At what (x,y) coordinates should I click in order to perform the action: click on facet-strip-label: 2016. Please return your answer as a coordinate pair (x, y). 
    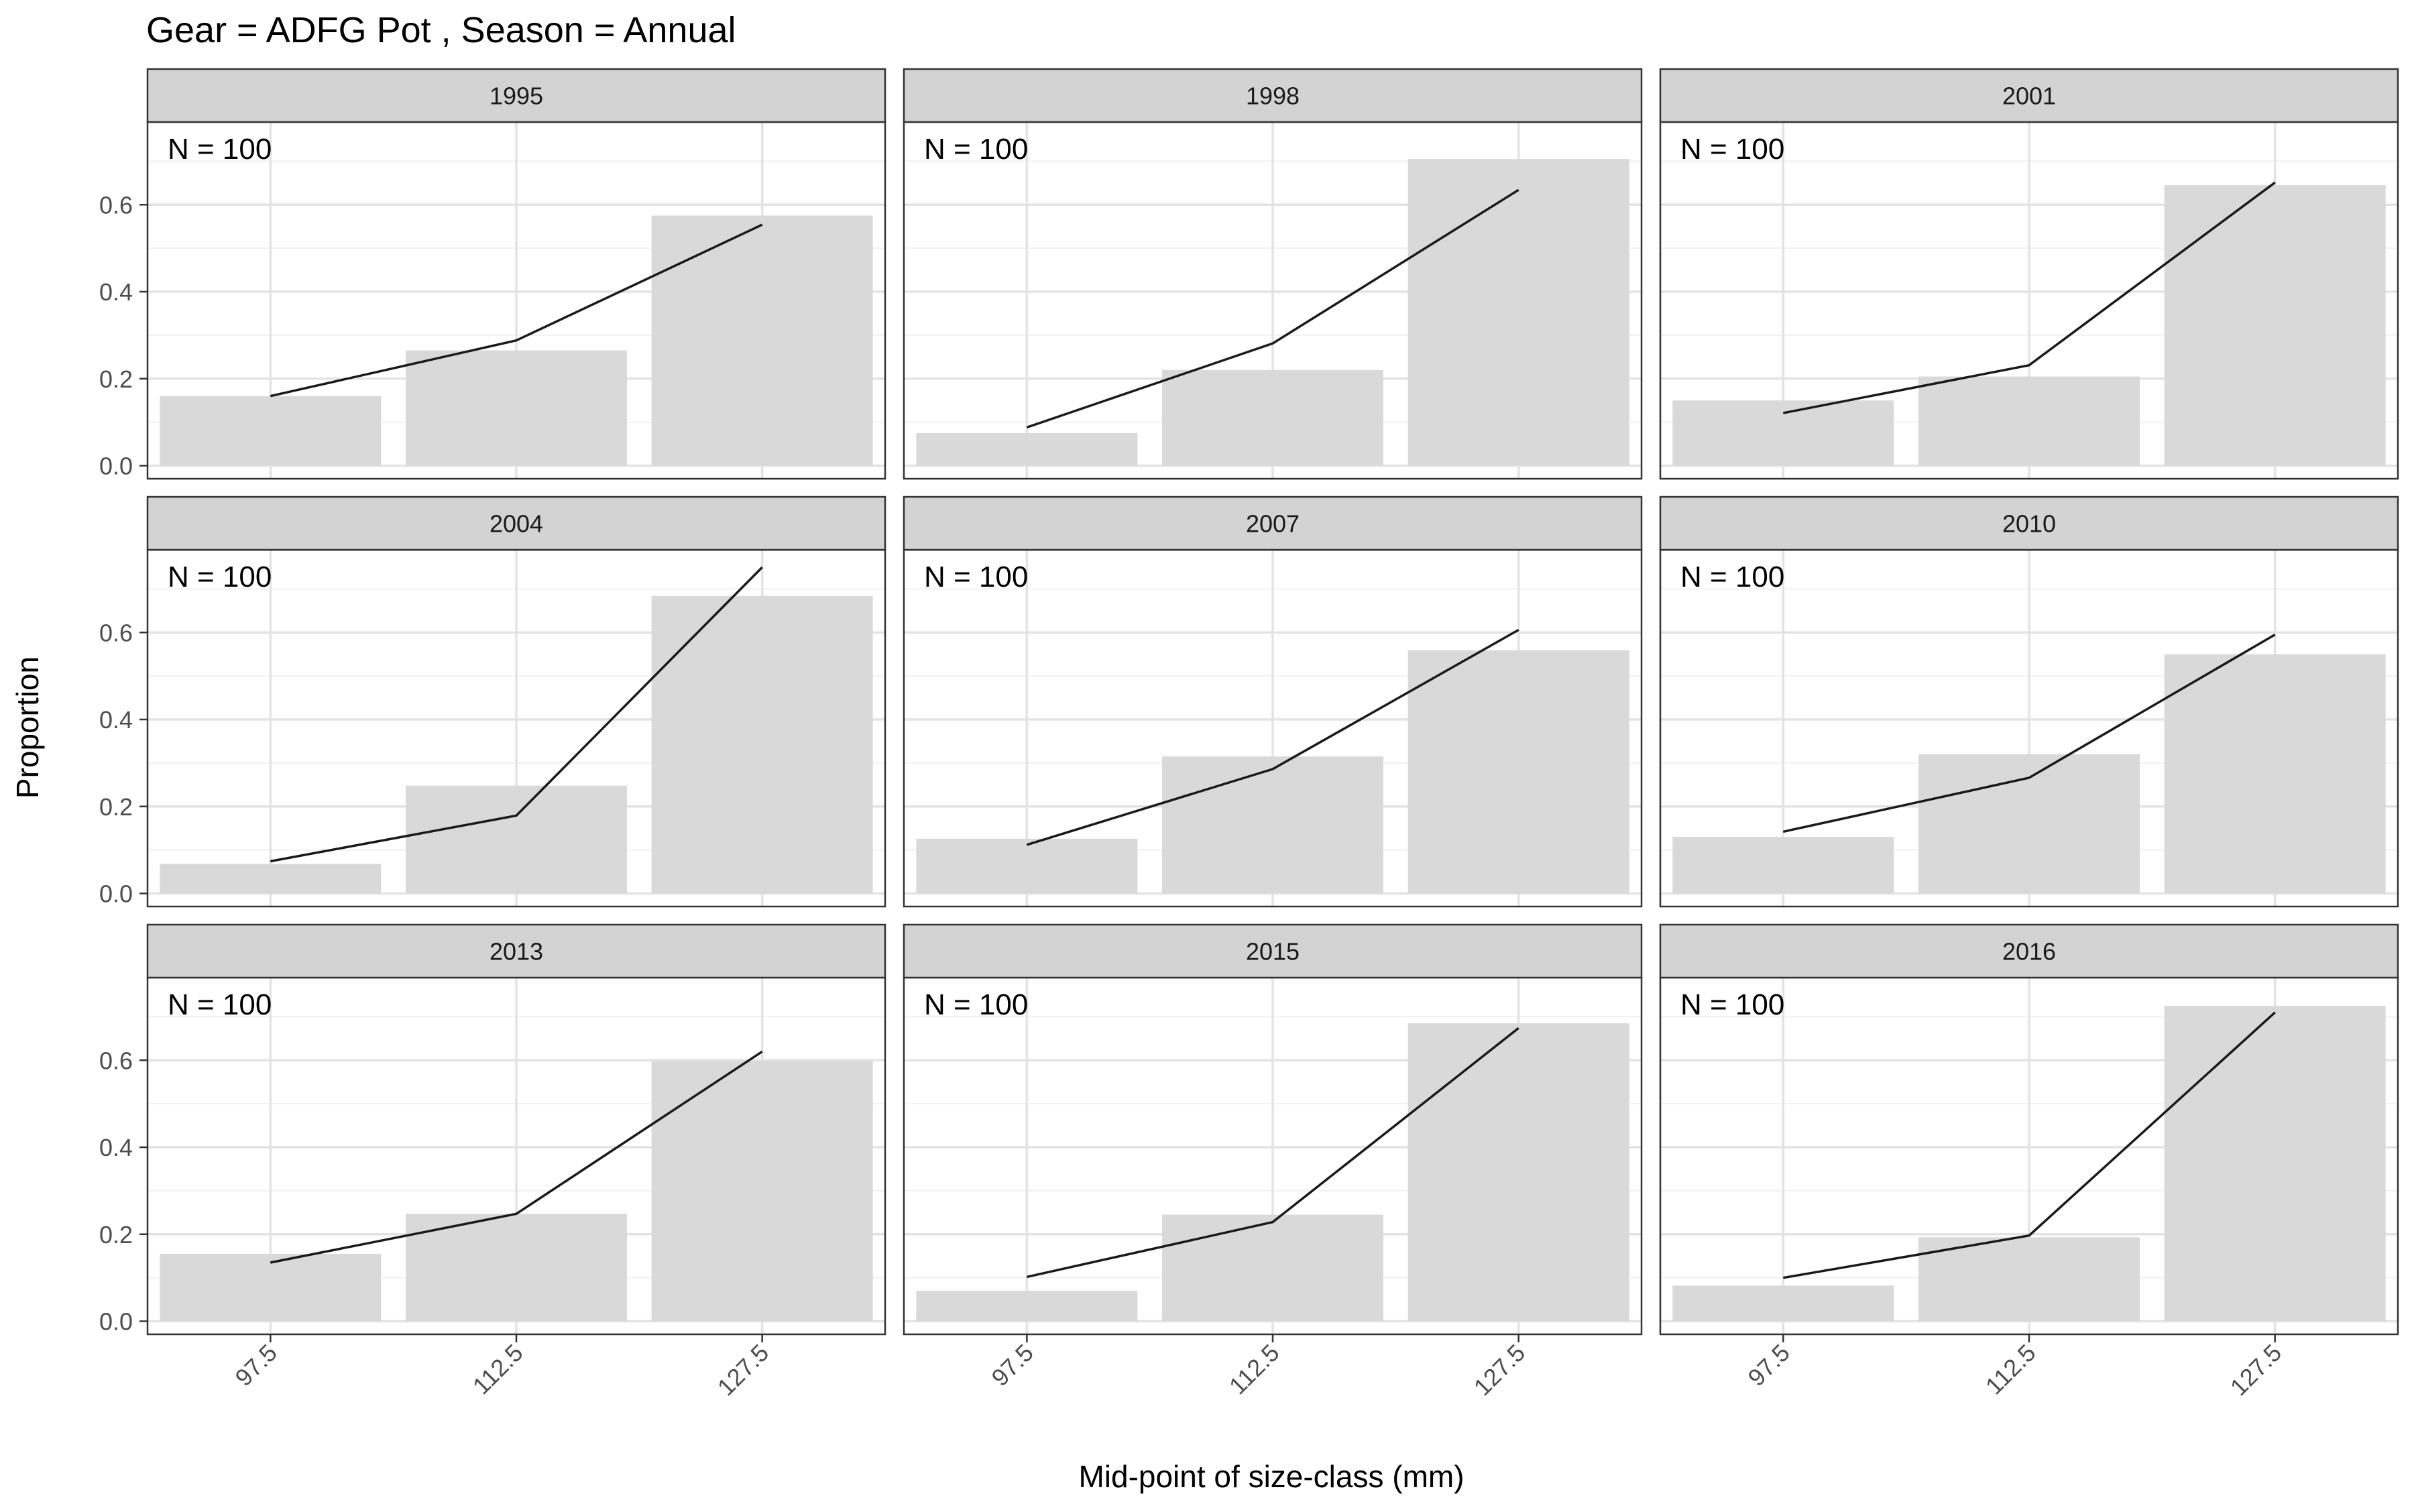
    Looking at the image, I should click on (2029, 952).